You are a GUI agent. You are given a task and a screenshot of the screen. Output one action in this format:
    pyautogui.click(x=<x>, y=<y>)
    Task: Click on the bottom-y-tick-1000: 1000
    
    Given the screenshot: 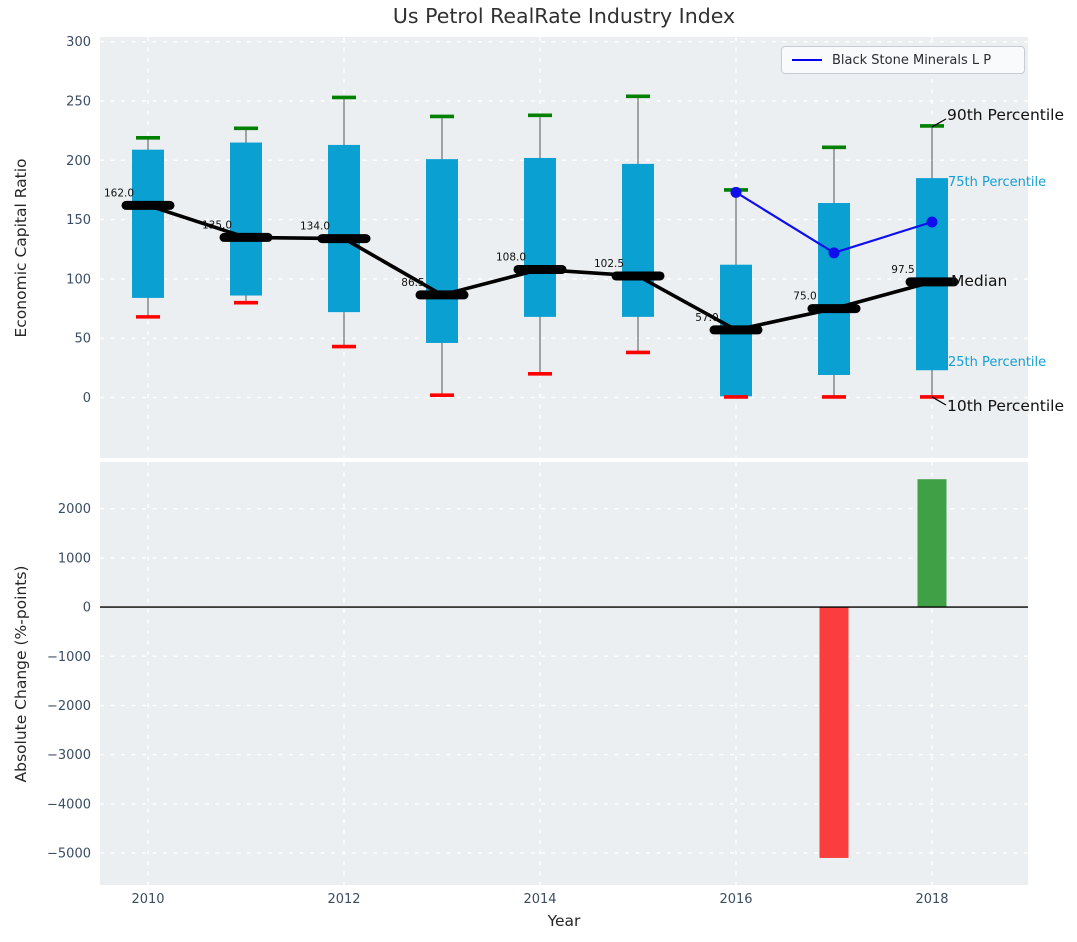 What is the action you would take?
    pyautogui.click(x=74, y=558)
    